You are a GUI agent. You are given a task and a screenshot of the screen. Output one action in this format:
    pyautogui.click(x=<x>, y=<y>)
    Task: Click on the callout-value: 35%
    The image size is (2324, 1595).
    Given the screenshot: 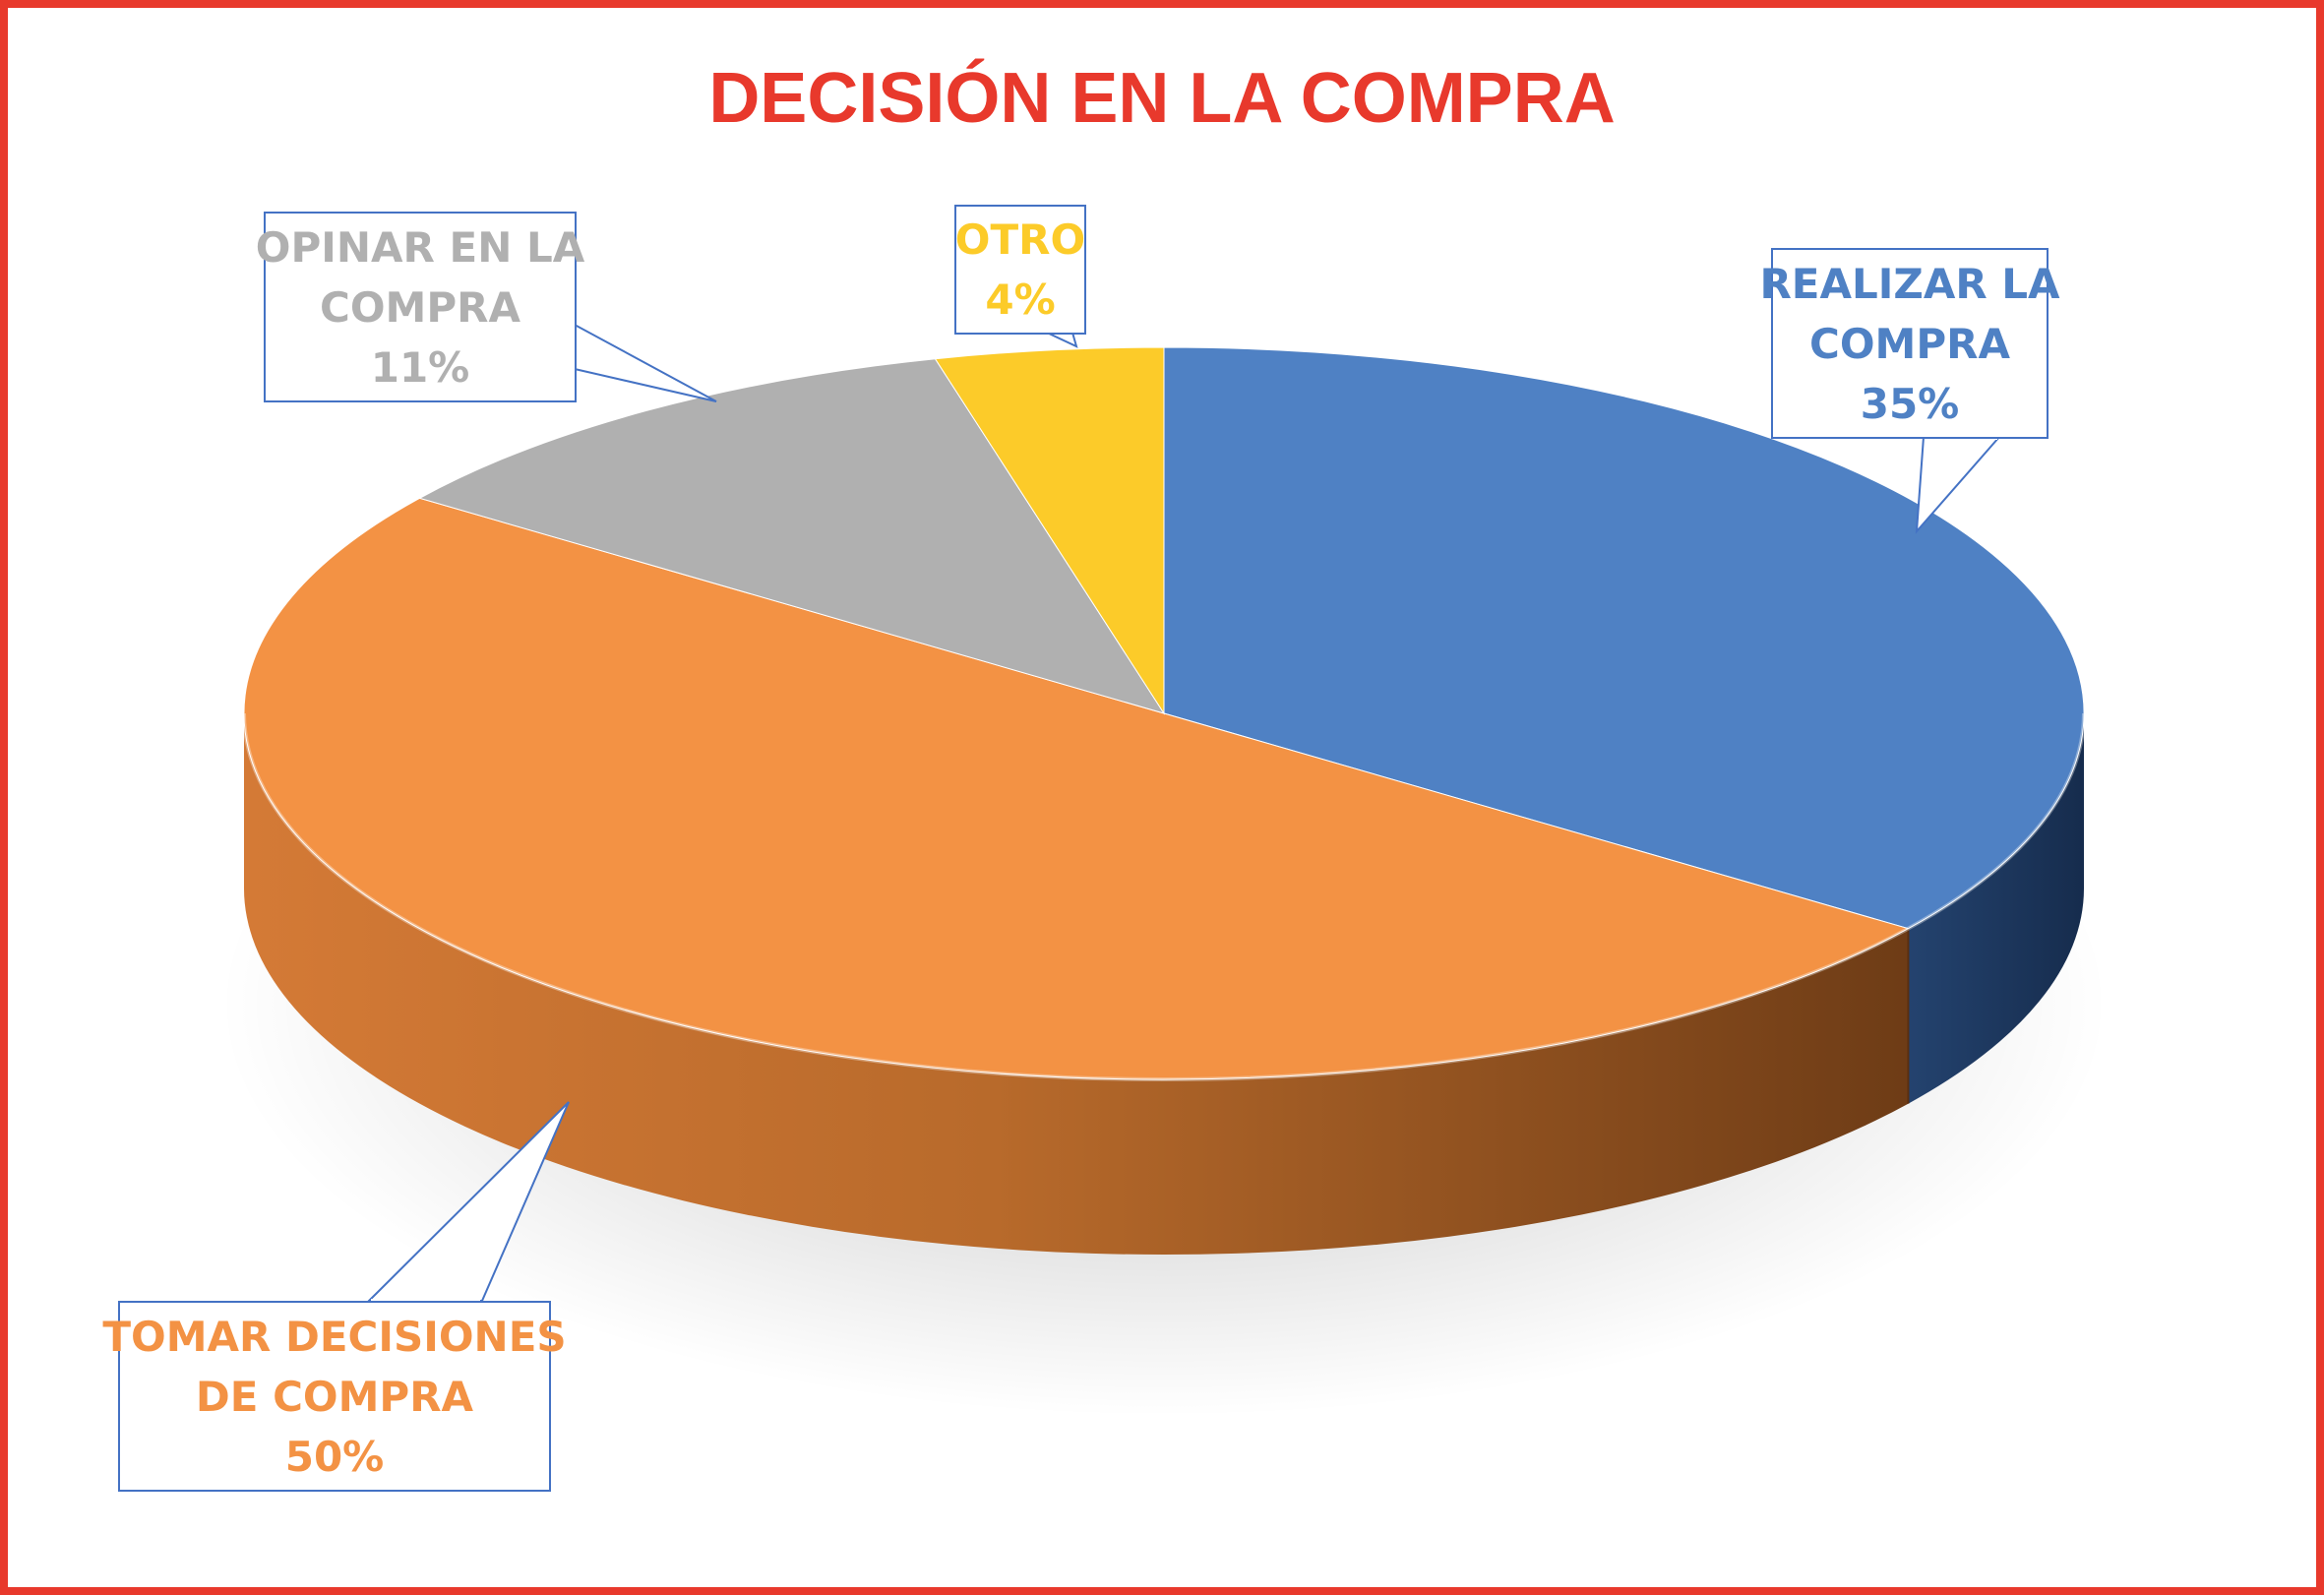 What is the action you would take?
    pyautogui.click(x=1910, y=403)
    